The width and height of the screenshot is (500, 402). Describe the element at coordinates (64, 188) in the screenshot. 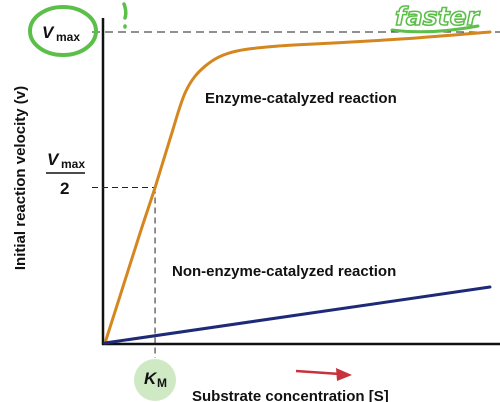

I see `svg-text: 2` at that location.